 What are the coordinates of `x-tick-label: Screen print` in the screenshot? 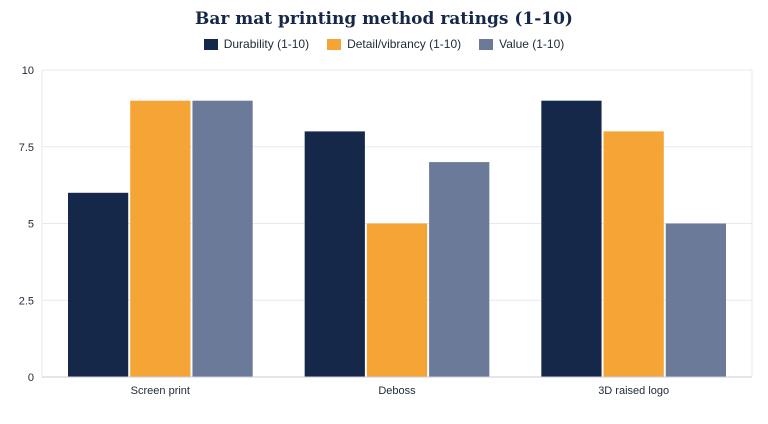 It's located at (160, 391).